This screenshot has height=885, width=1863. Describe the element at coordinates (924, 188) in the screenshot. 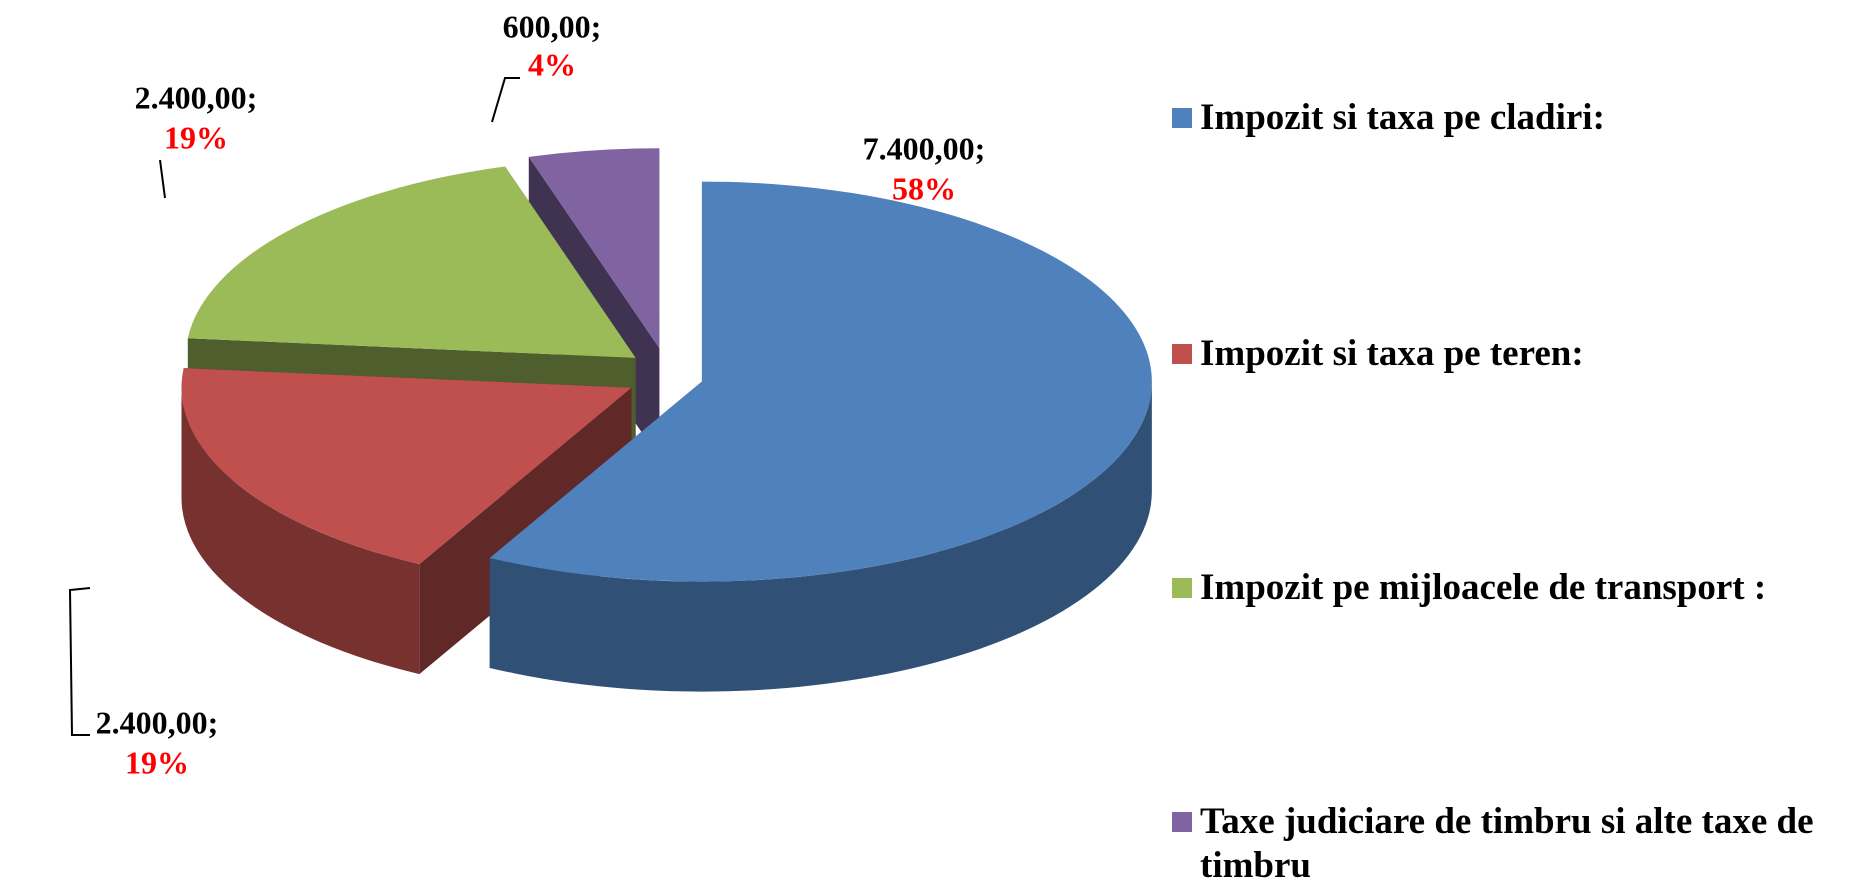

I see `percent-label: 58%` at that location.